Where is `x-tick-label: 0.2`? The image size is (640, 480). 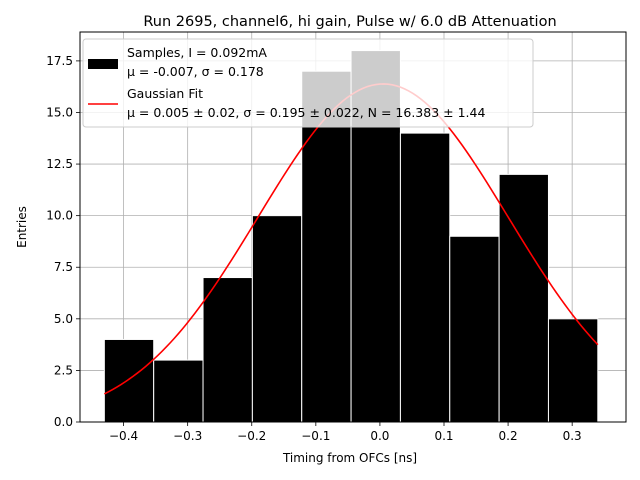 x-tick-label: 0.2 is located at coordinates (508, 436).